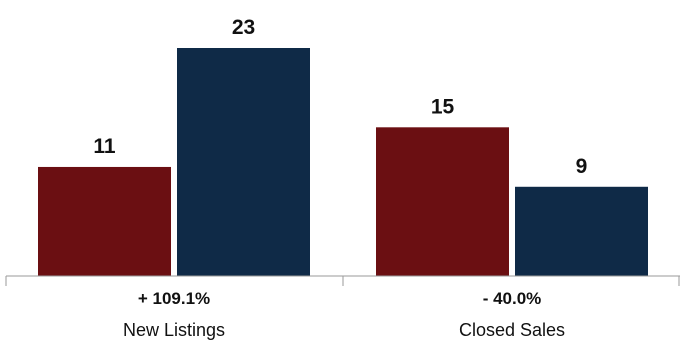  Describe the element at coordinates (174, 330) in the screenshot. I see `category-label-new-listings: New Listings` at that location.